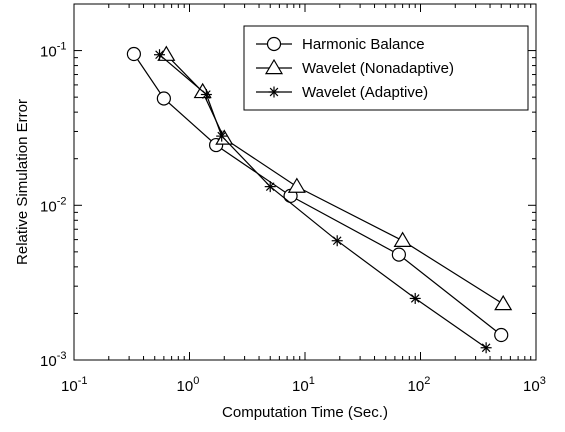 This screenshot has height=432, width=565. I want to click on legend-label: Harmonic Balance, so click(363, 44).